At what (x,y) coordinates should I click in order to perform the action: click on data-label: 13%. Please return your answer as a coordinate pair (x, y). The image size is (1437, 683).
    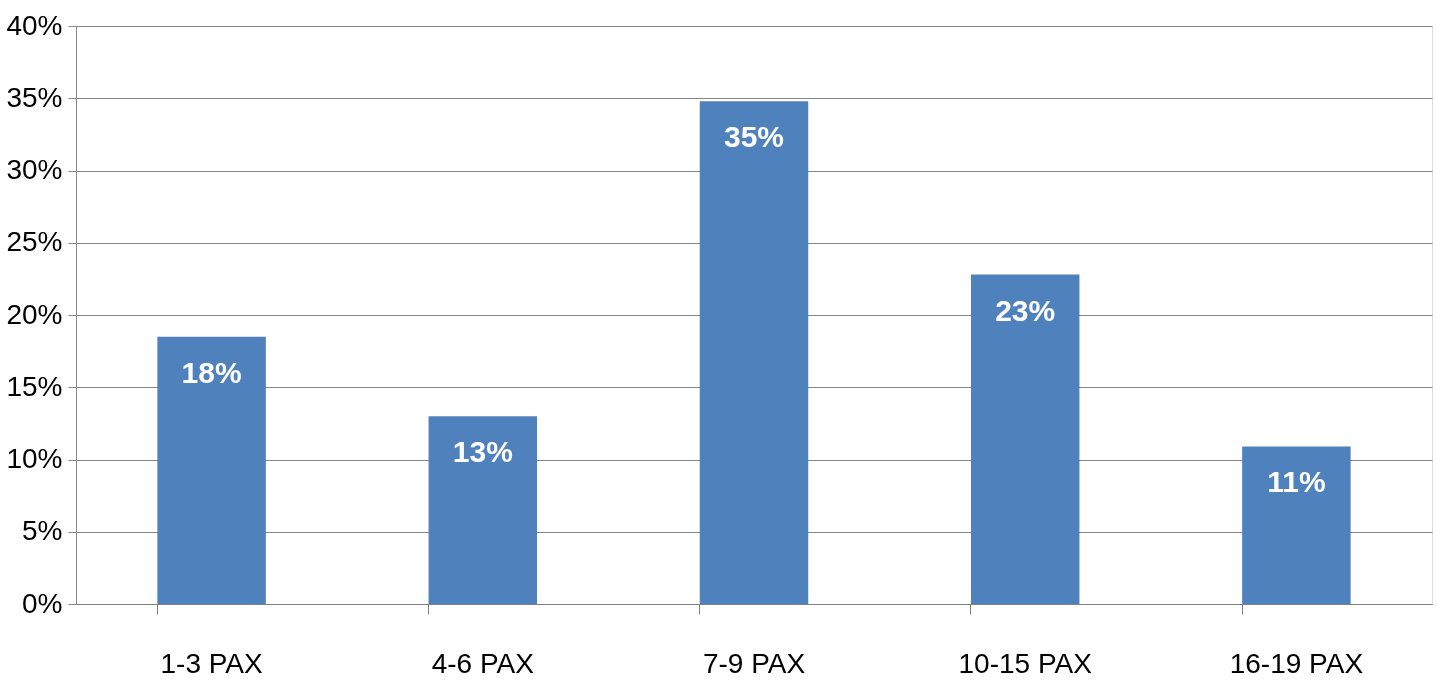
    Looking at the image, I should click on (482, 452).